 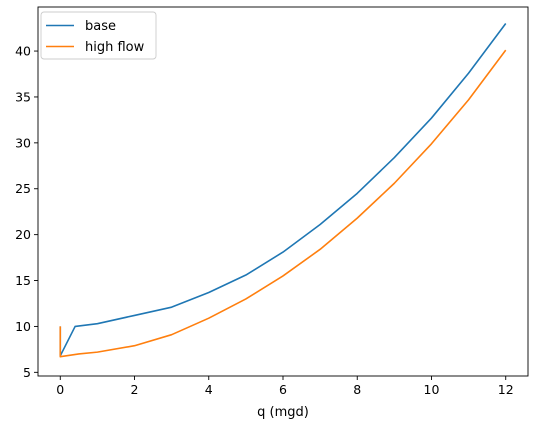 I want to click on x-tick-label: 12, so click(x=506, y=389).